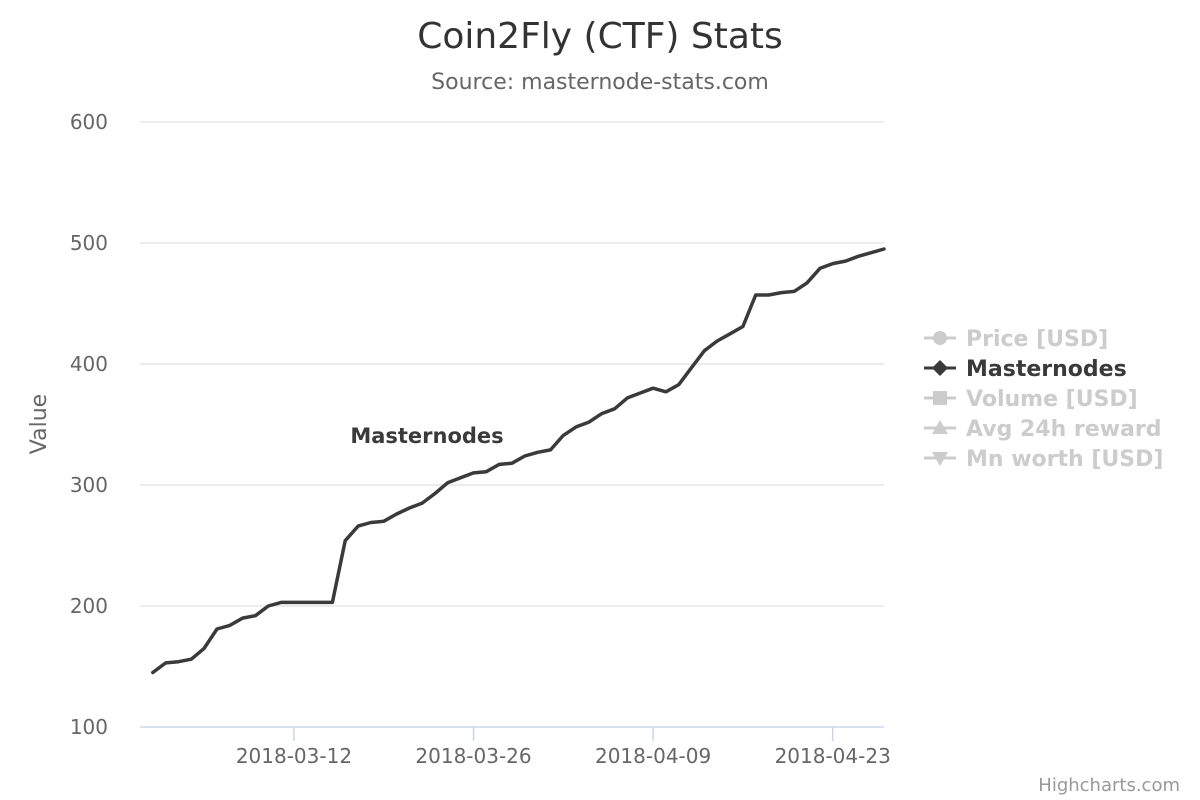 The image size is (1200, 800). What do you see at coordinates (89, 424) in the screenshot?
I see `y-axis: 100 200 300 400 500 600` at bounding box center [89, 424].